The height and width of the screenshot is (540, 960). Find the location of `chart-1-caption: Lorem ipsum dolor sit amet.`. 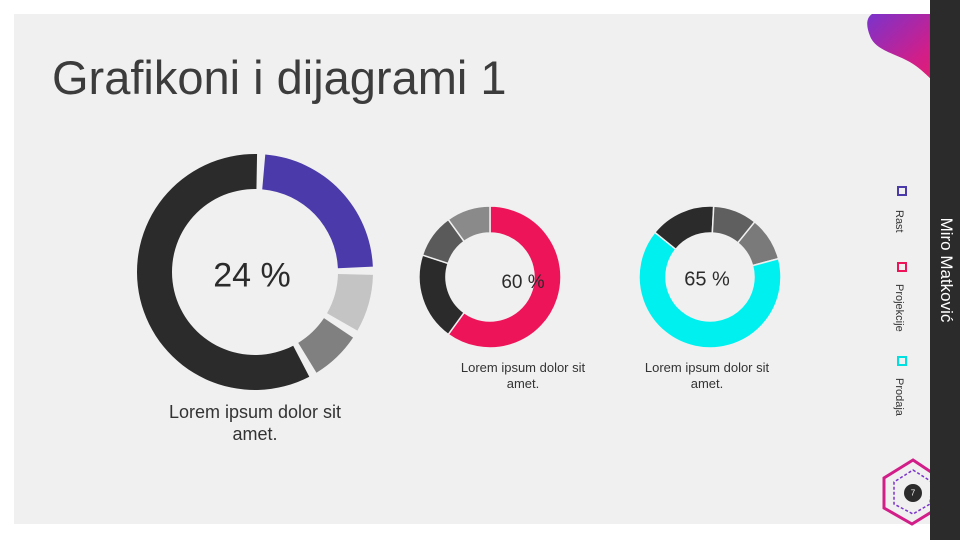

chart-1-caption: Lorem ipsum dolor sit amet. is located at coordinates (255, 423).